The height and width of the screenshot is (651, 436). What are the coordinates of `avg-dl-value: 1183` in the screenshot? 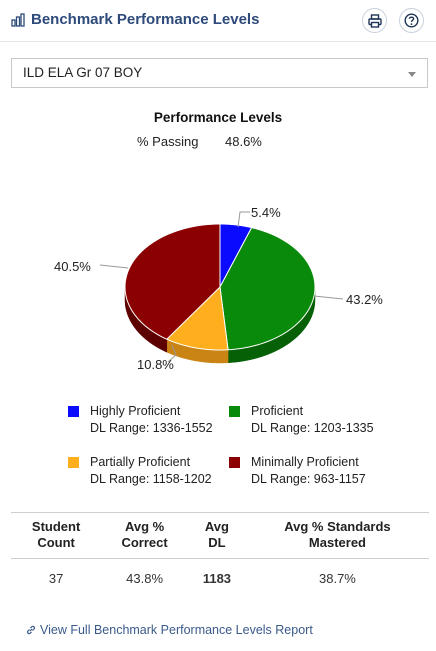 It's located at (217, 578).